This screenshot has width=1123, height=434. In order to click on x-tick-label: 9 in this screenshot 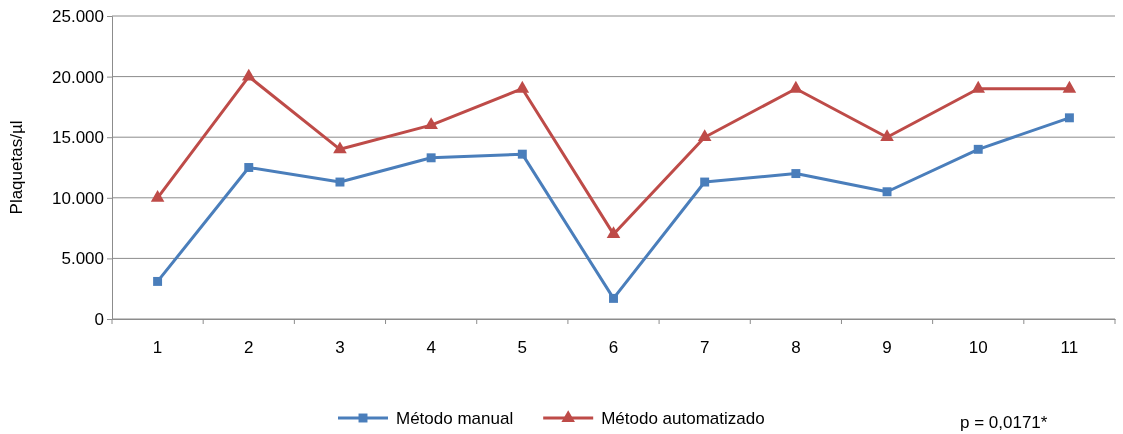, I will do `click(887, 348)`.